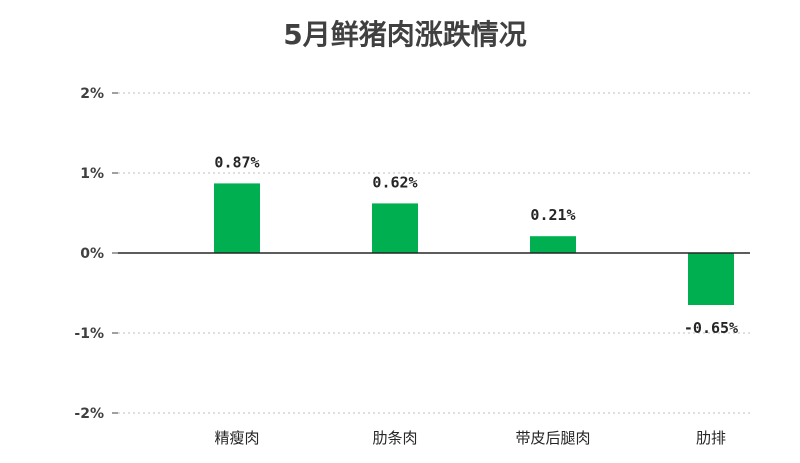 This screenshot has width=800, height=463. Describe the element at coordinates (236, 162) in the screenshot. I see `data-label: 0.87%` at that location.